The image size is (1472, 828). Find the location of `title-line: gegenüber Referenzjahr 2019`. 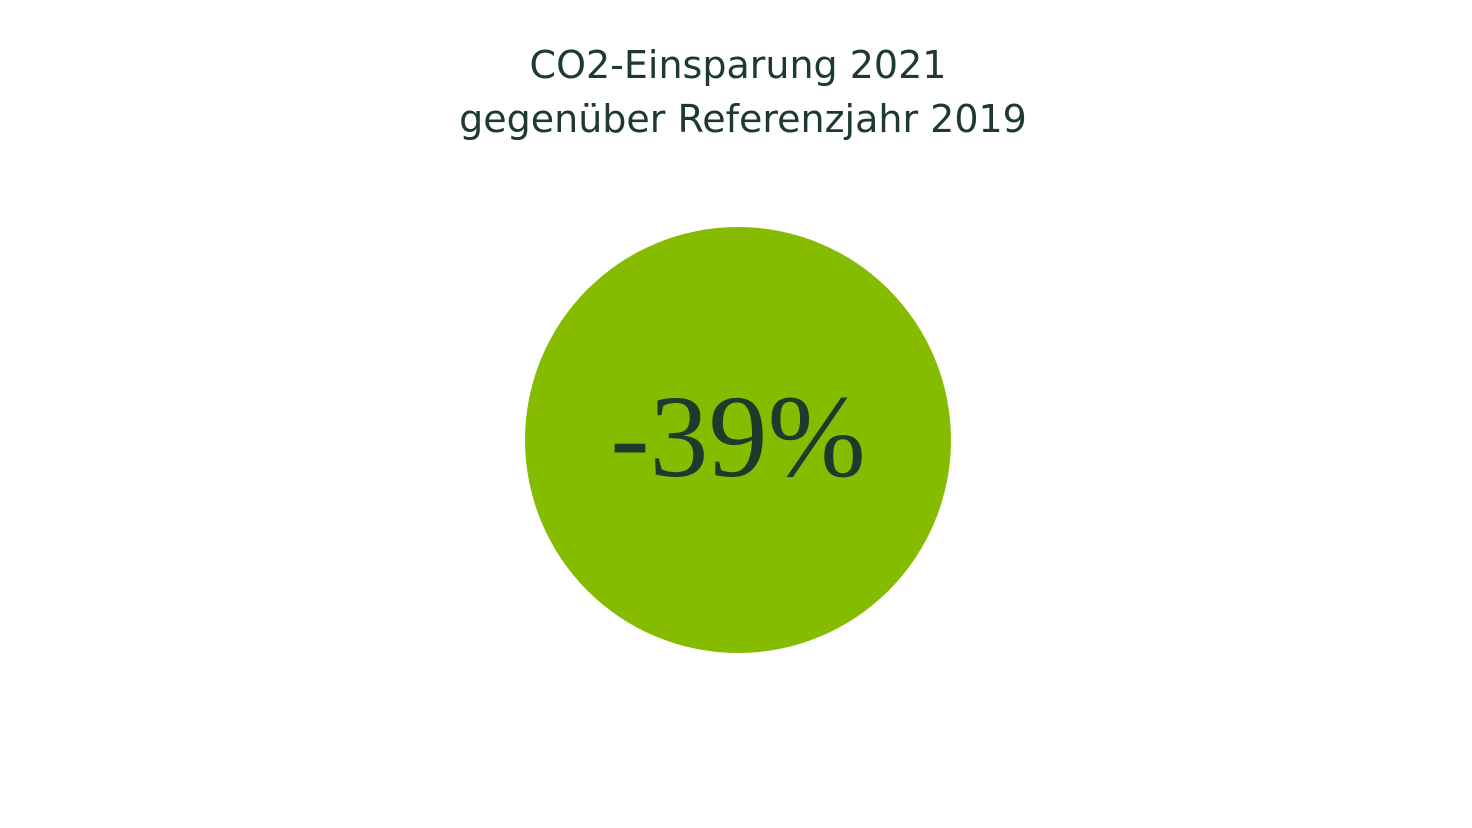

title-line: gegenüber Referenzjahr 2019 is located at coordinates (743, 119).